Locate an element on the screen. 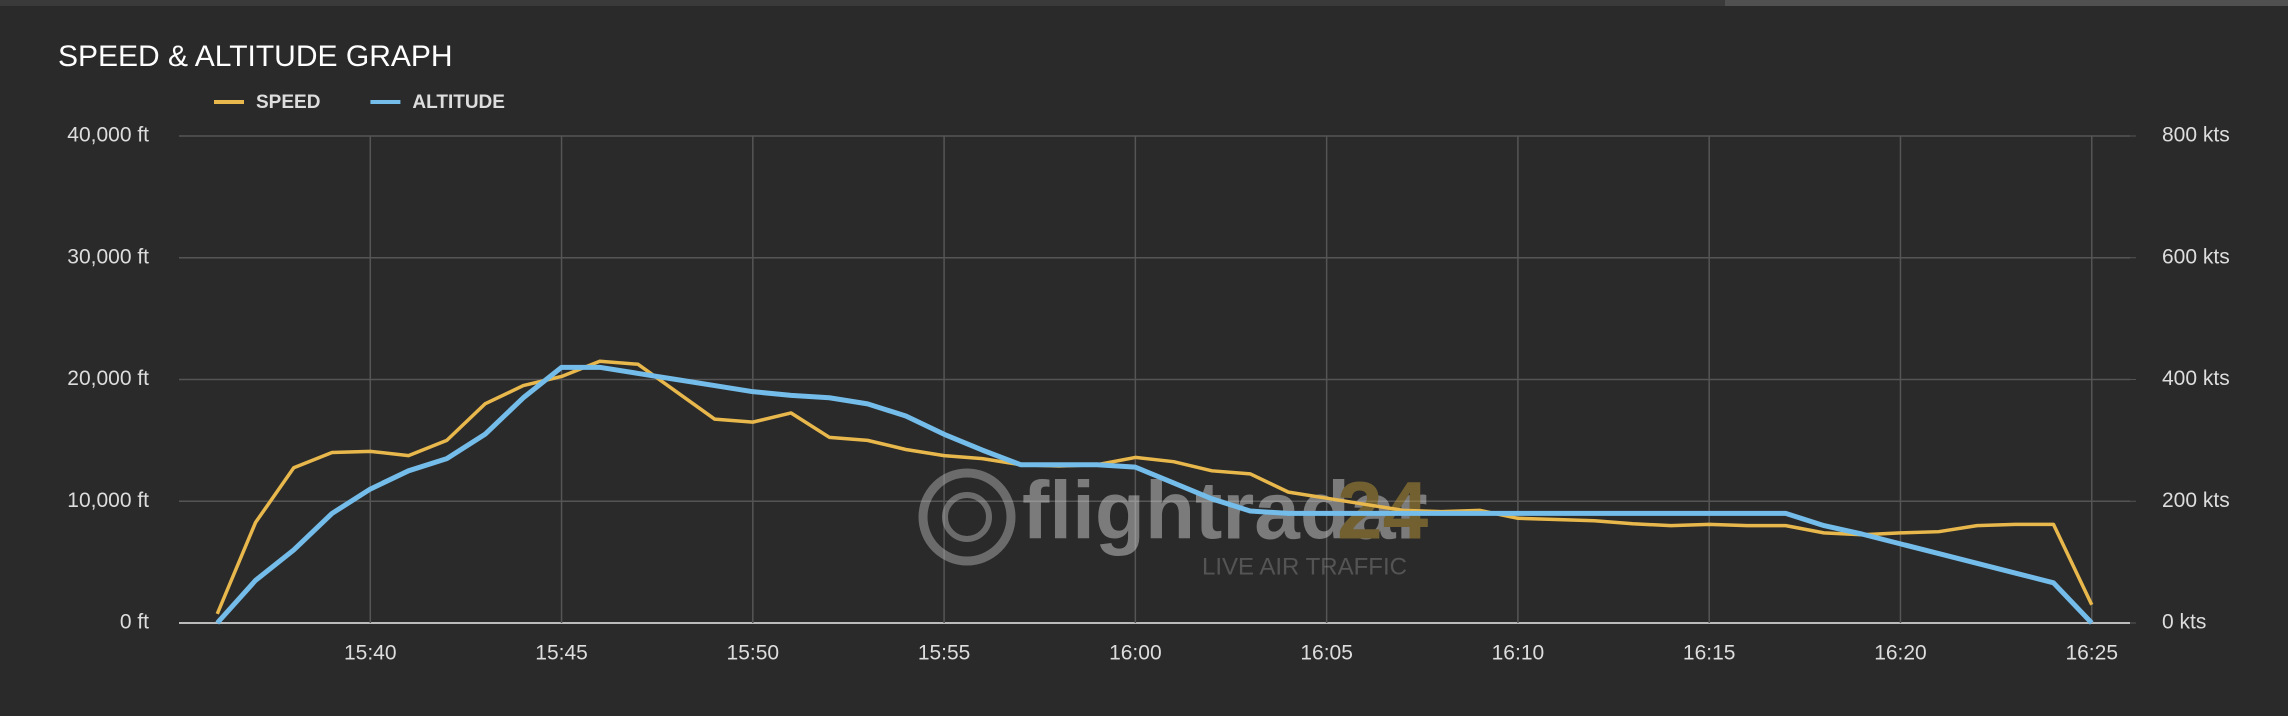 Image resolution: width=2288 pixels, height=716 pixels. legend-label: ALTITUDE is located at coordinates (458, 102).